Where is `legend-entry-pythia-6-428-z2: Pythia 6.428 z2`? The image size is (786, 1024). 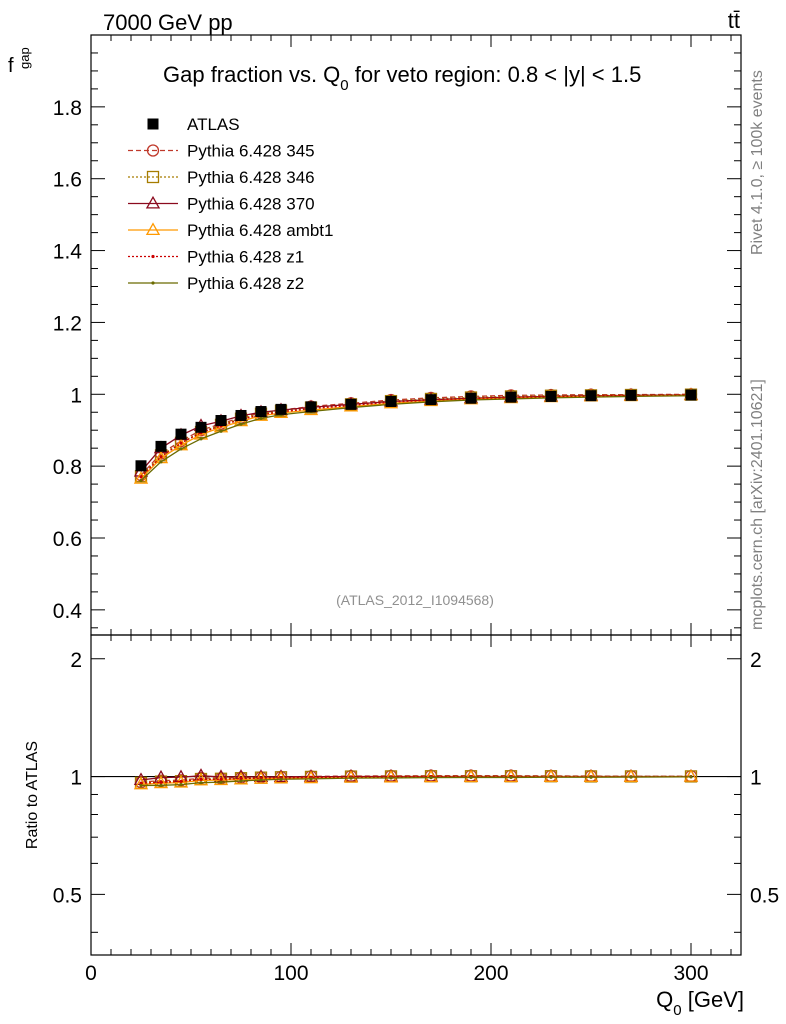
legend-entry-pythia-6-428-z2: Pythia 6.428 z2 is located at coordinates (216, 283).